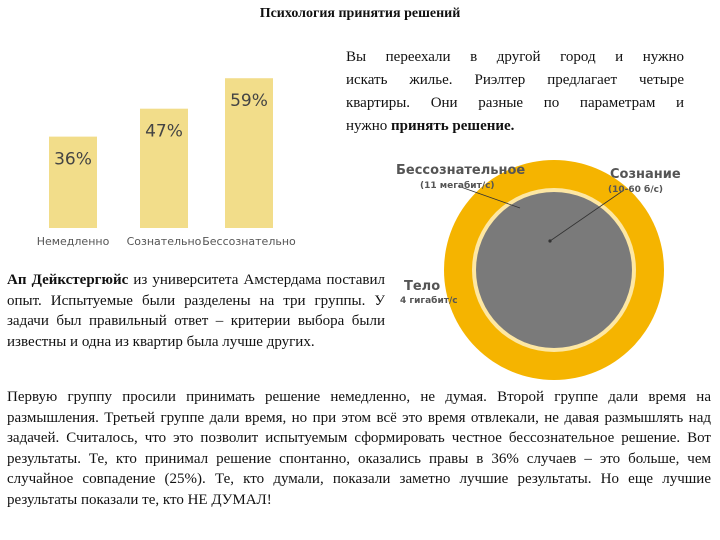 This screenshot has height=540, width=720. Describe the element at coordinates (515, 57) in the screenshot. I see `intro-line: Вы переехали в другой город и нужно` at that location.